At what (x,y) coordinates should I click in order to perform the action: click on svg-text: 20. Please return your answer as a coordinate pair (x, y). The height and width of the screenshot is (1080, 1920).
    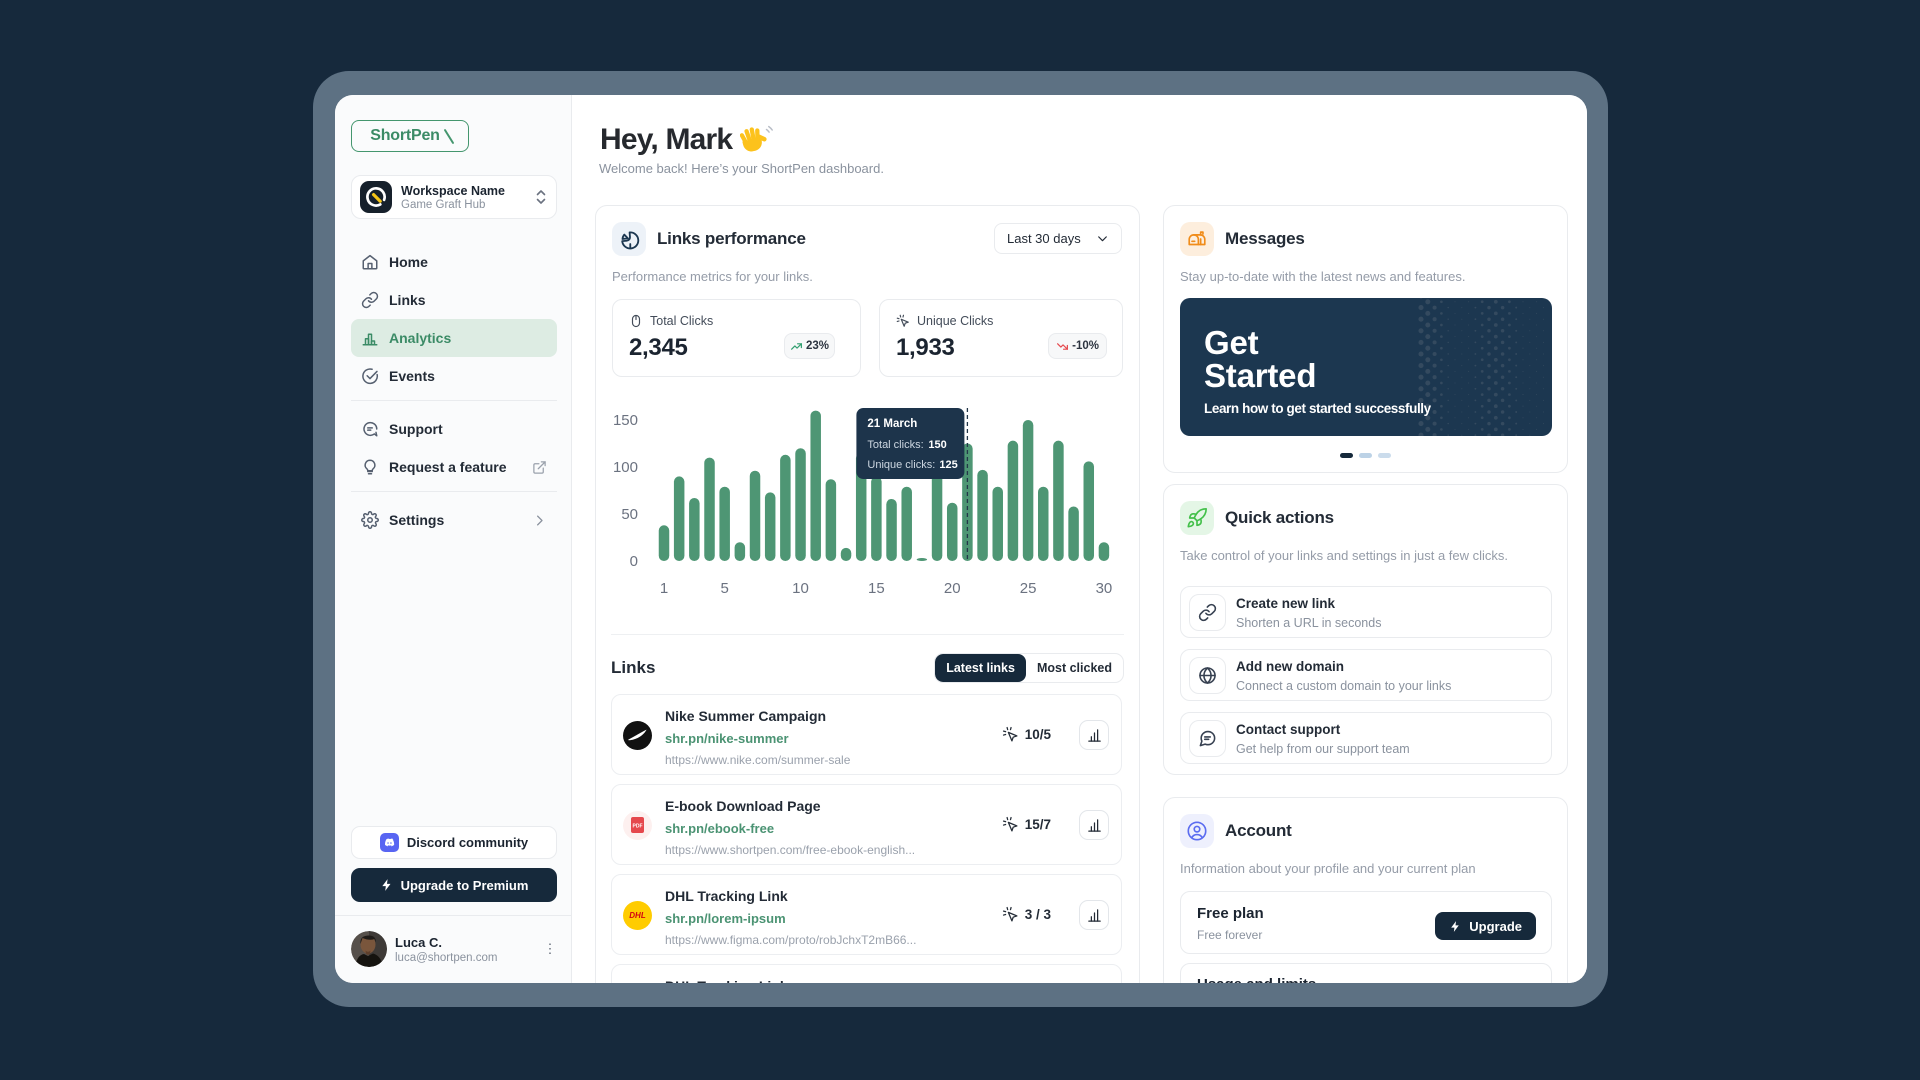
    Looking at the image, I should click on (952, 588).